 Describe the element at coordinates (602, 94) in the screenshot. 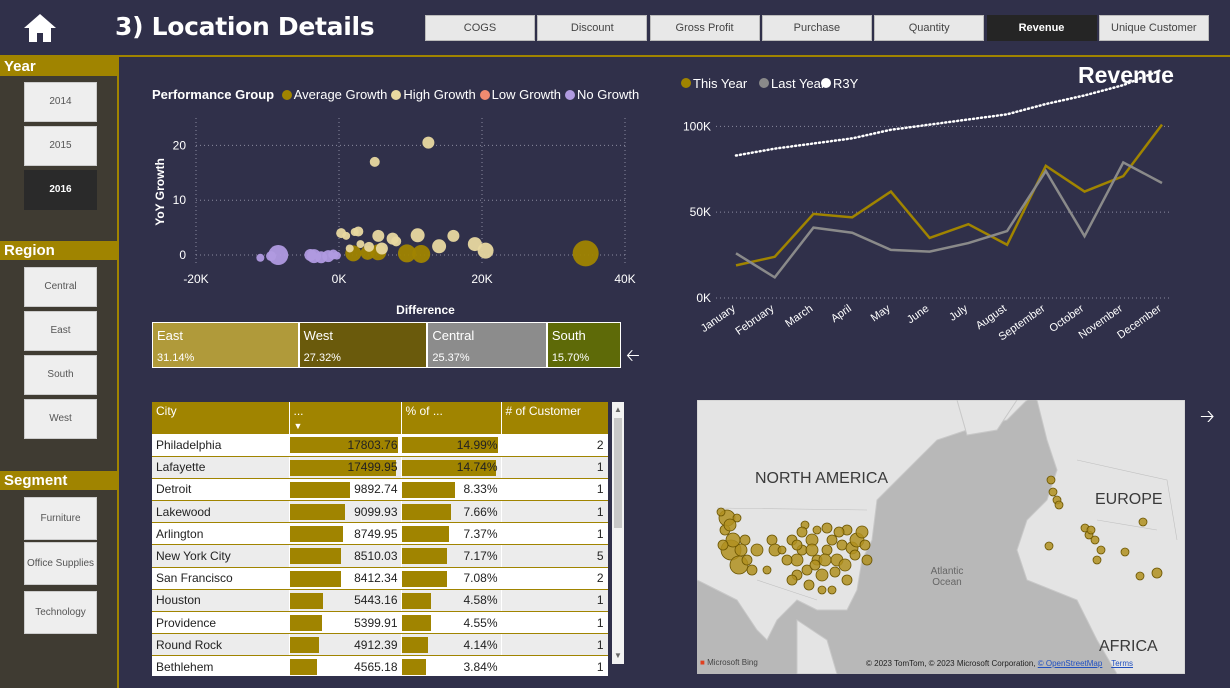

I see `legend-item-no-growth: No Growth` at that location.